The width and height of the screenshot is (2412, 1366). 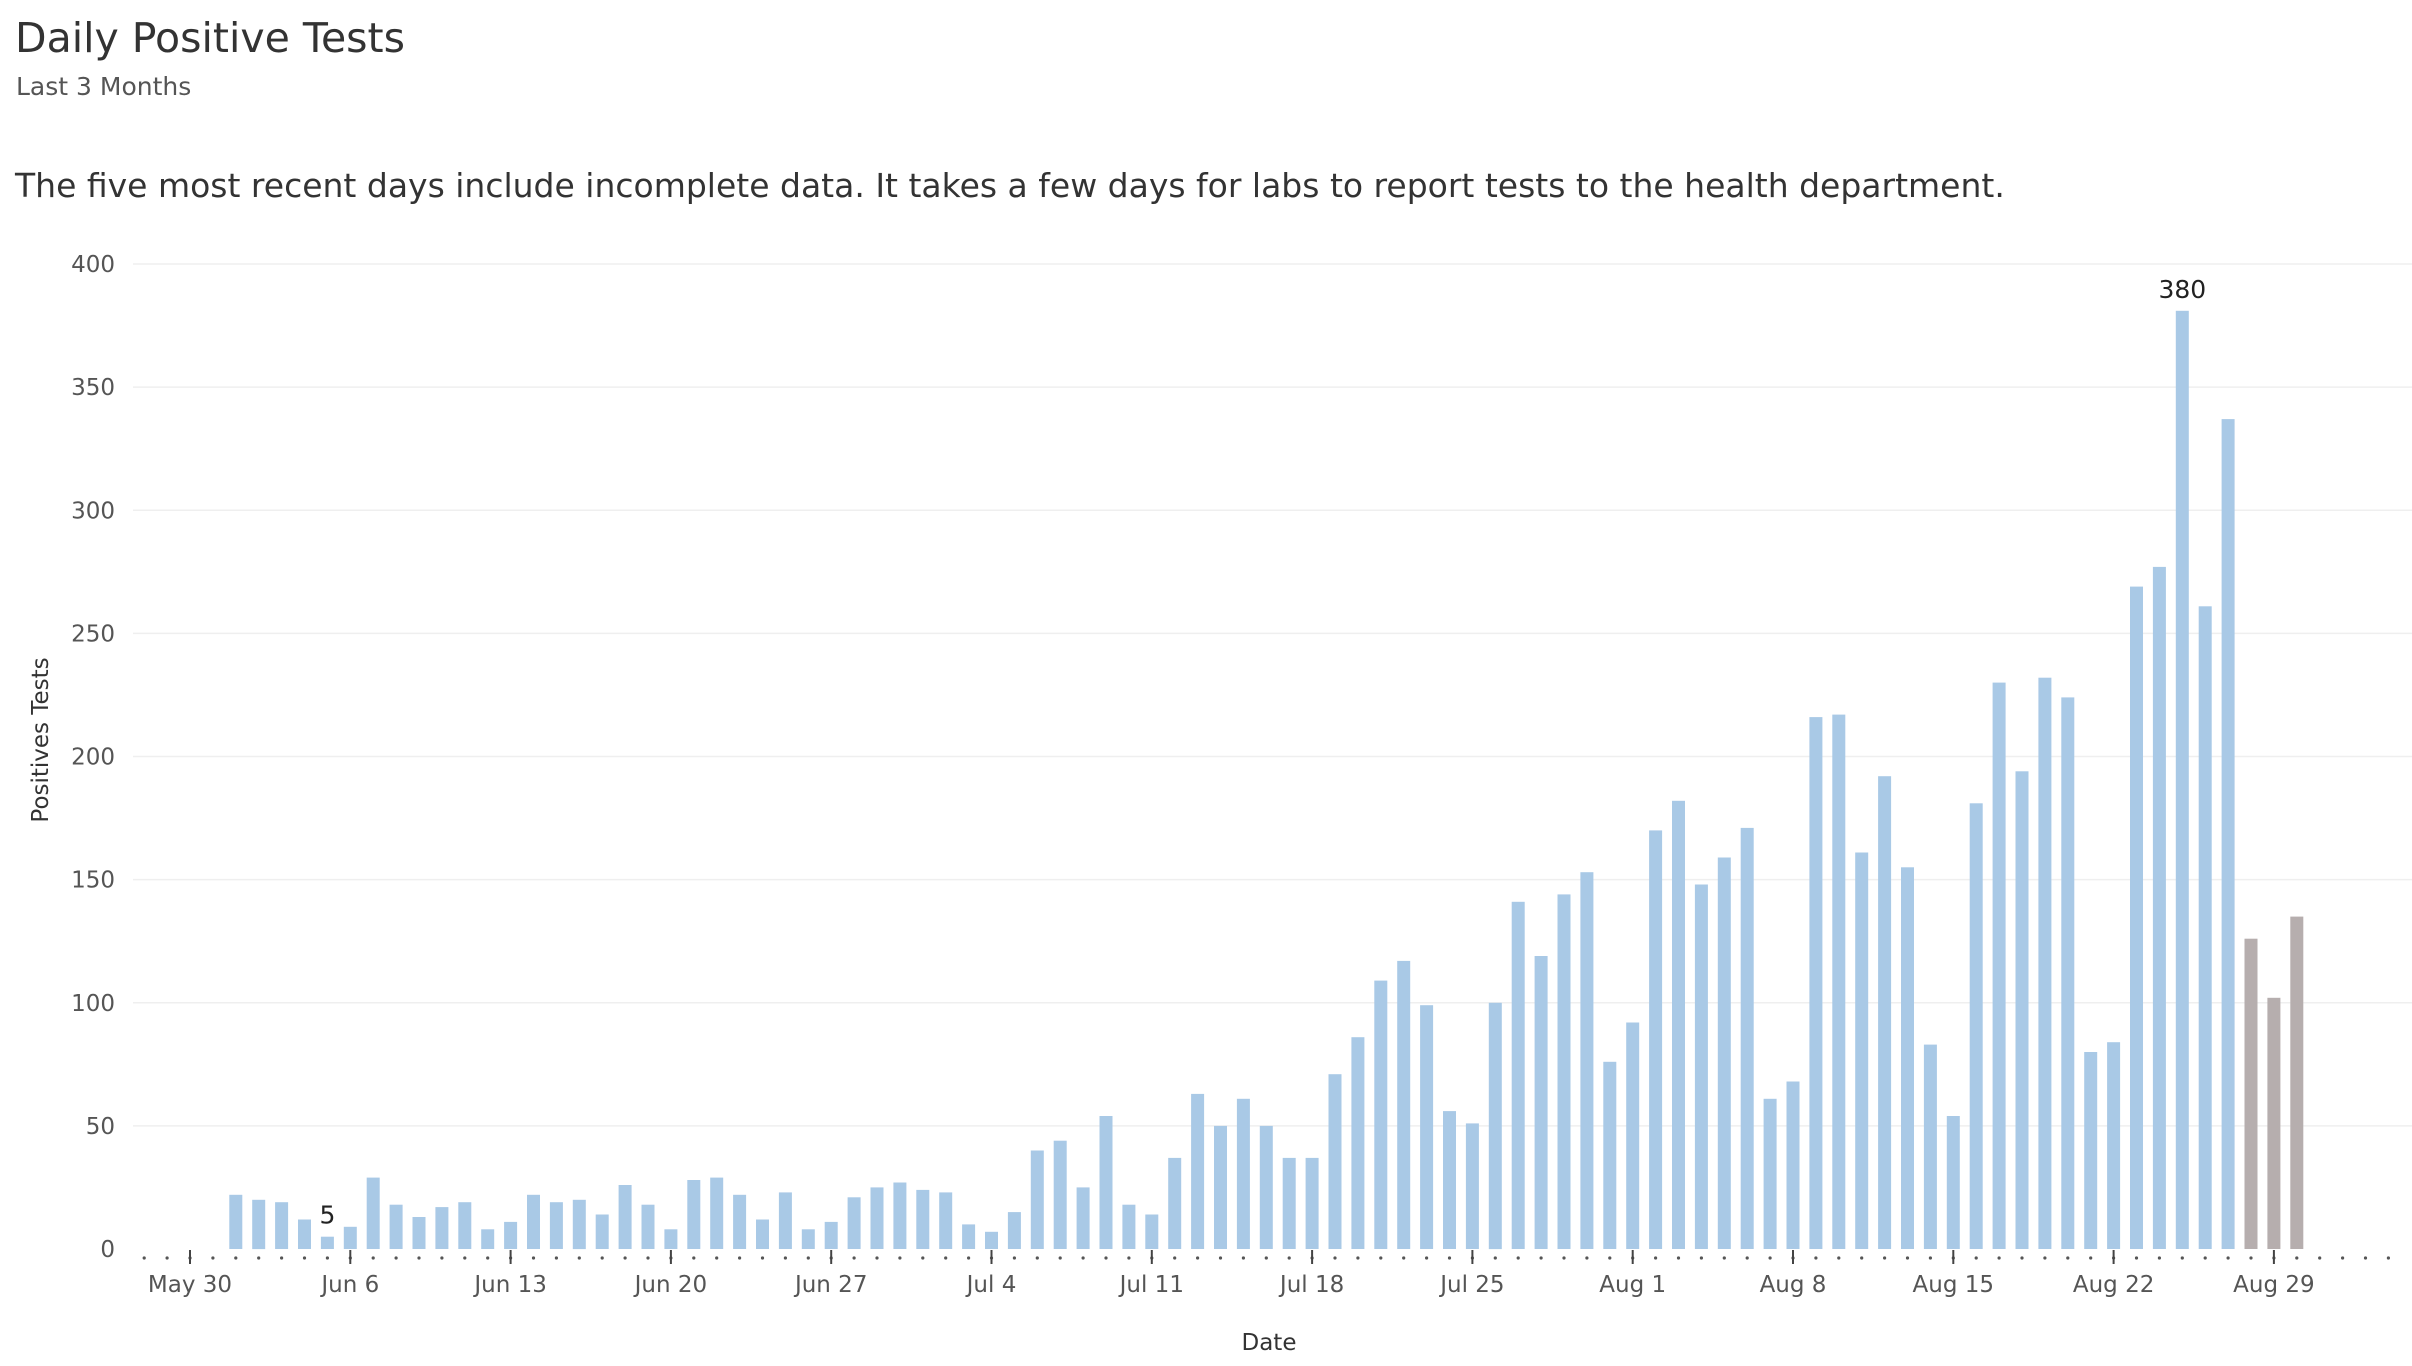 I want to click on chart-subtitle: Last 3 Months, so click(x=104, y=86).